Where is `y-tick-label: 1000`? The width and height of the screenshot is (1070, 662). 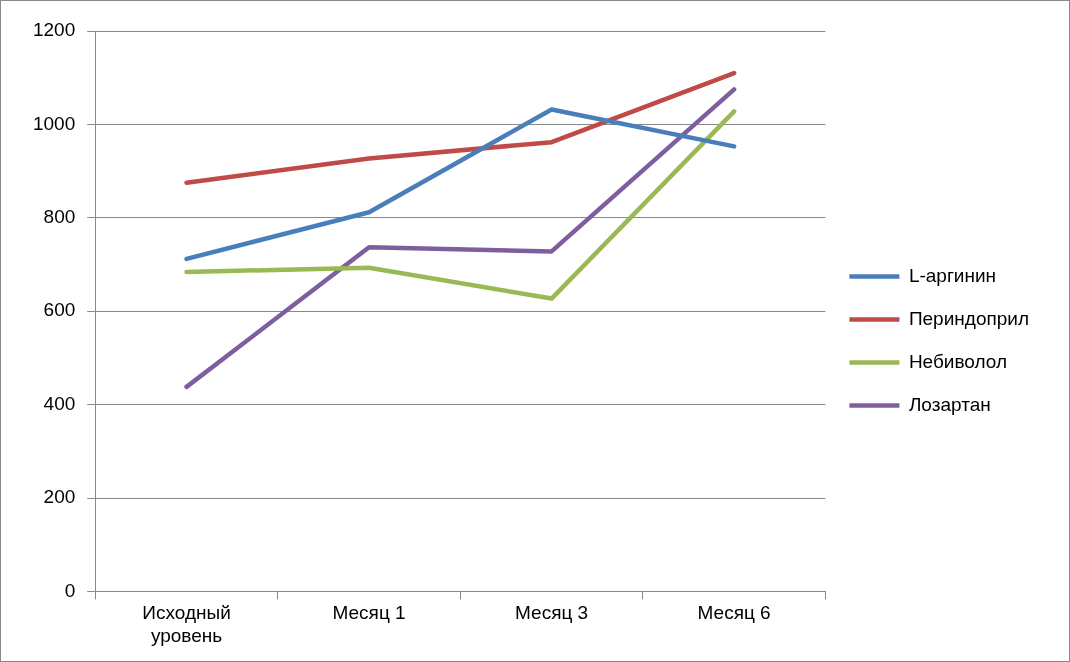
y-tick-label: 1000 is located at coordinates (54, 123).